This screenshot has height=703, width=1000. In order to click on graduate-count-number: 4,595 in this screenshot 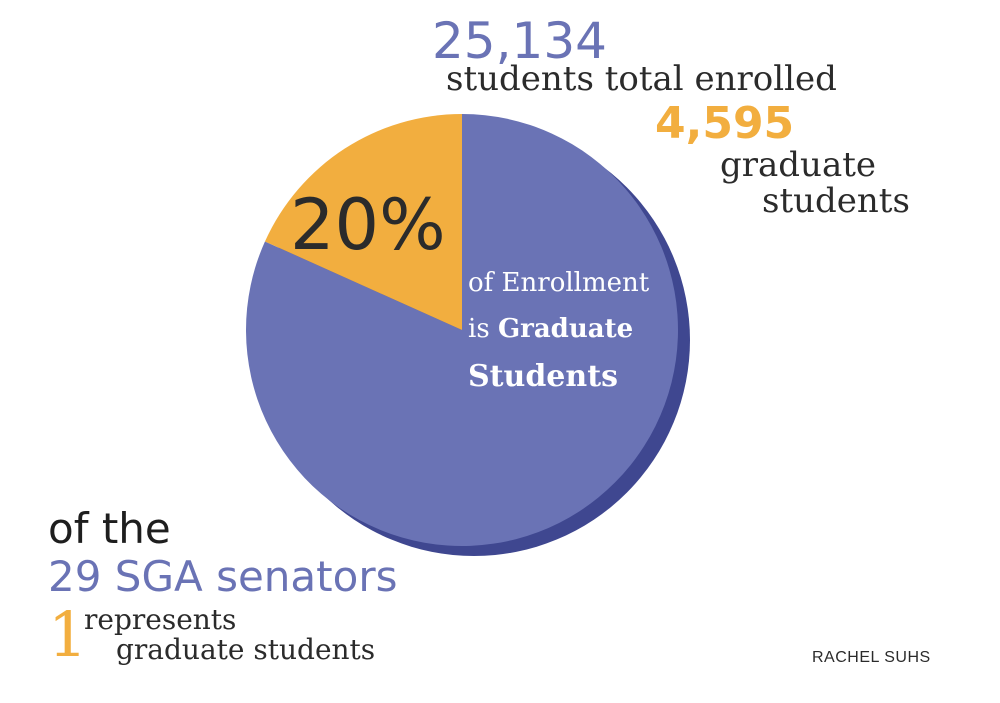, I will do `click(725, 123)`.